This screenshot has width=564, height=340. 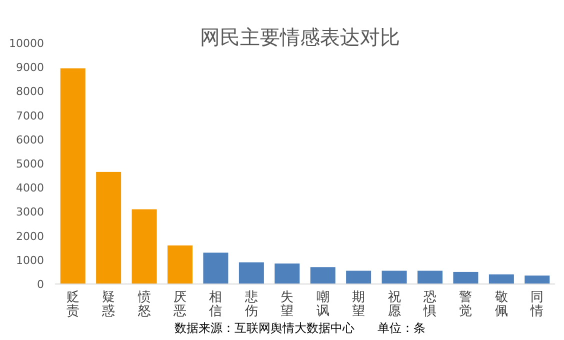 What do you see at coordinates (300, 328) in the screenshot?
I see `source-note: 数据来源：互联网舆情大数据中心 单位：条` at bounding box center [300, 328].